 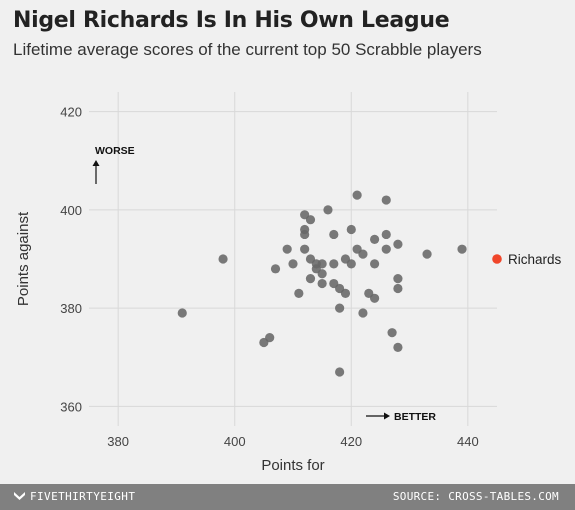 I want to click on y-axis-label: Points against, so click(x=23, y=258).